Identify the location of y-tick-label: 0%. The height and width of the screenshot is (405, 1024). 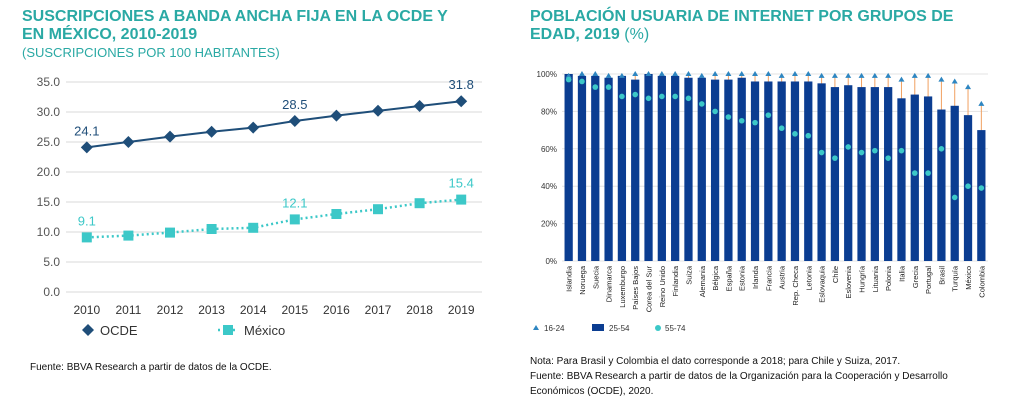
(551, 261).